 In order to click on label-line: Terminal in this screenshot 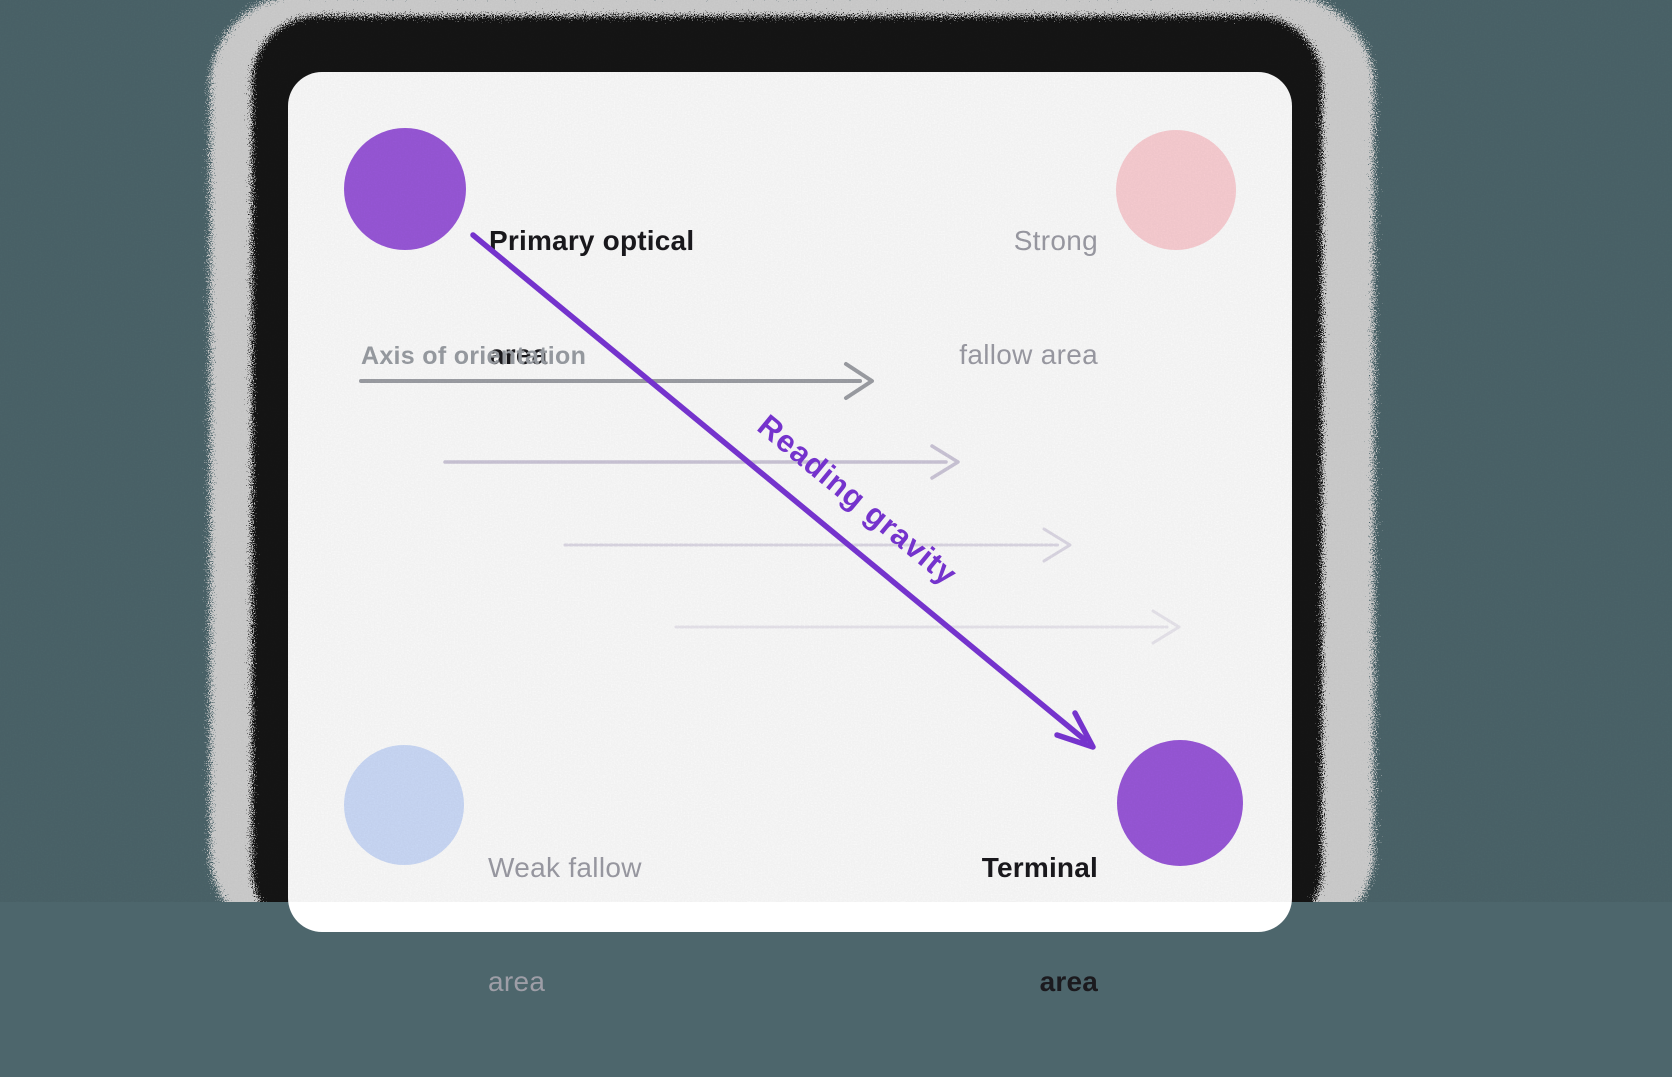, I will do `click(1039, 867)`.